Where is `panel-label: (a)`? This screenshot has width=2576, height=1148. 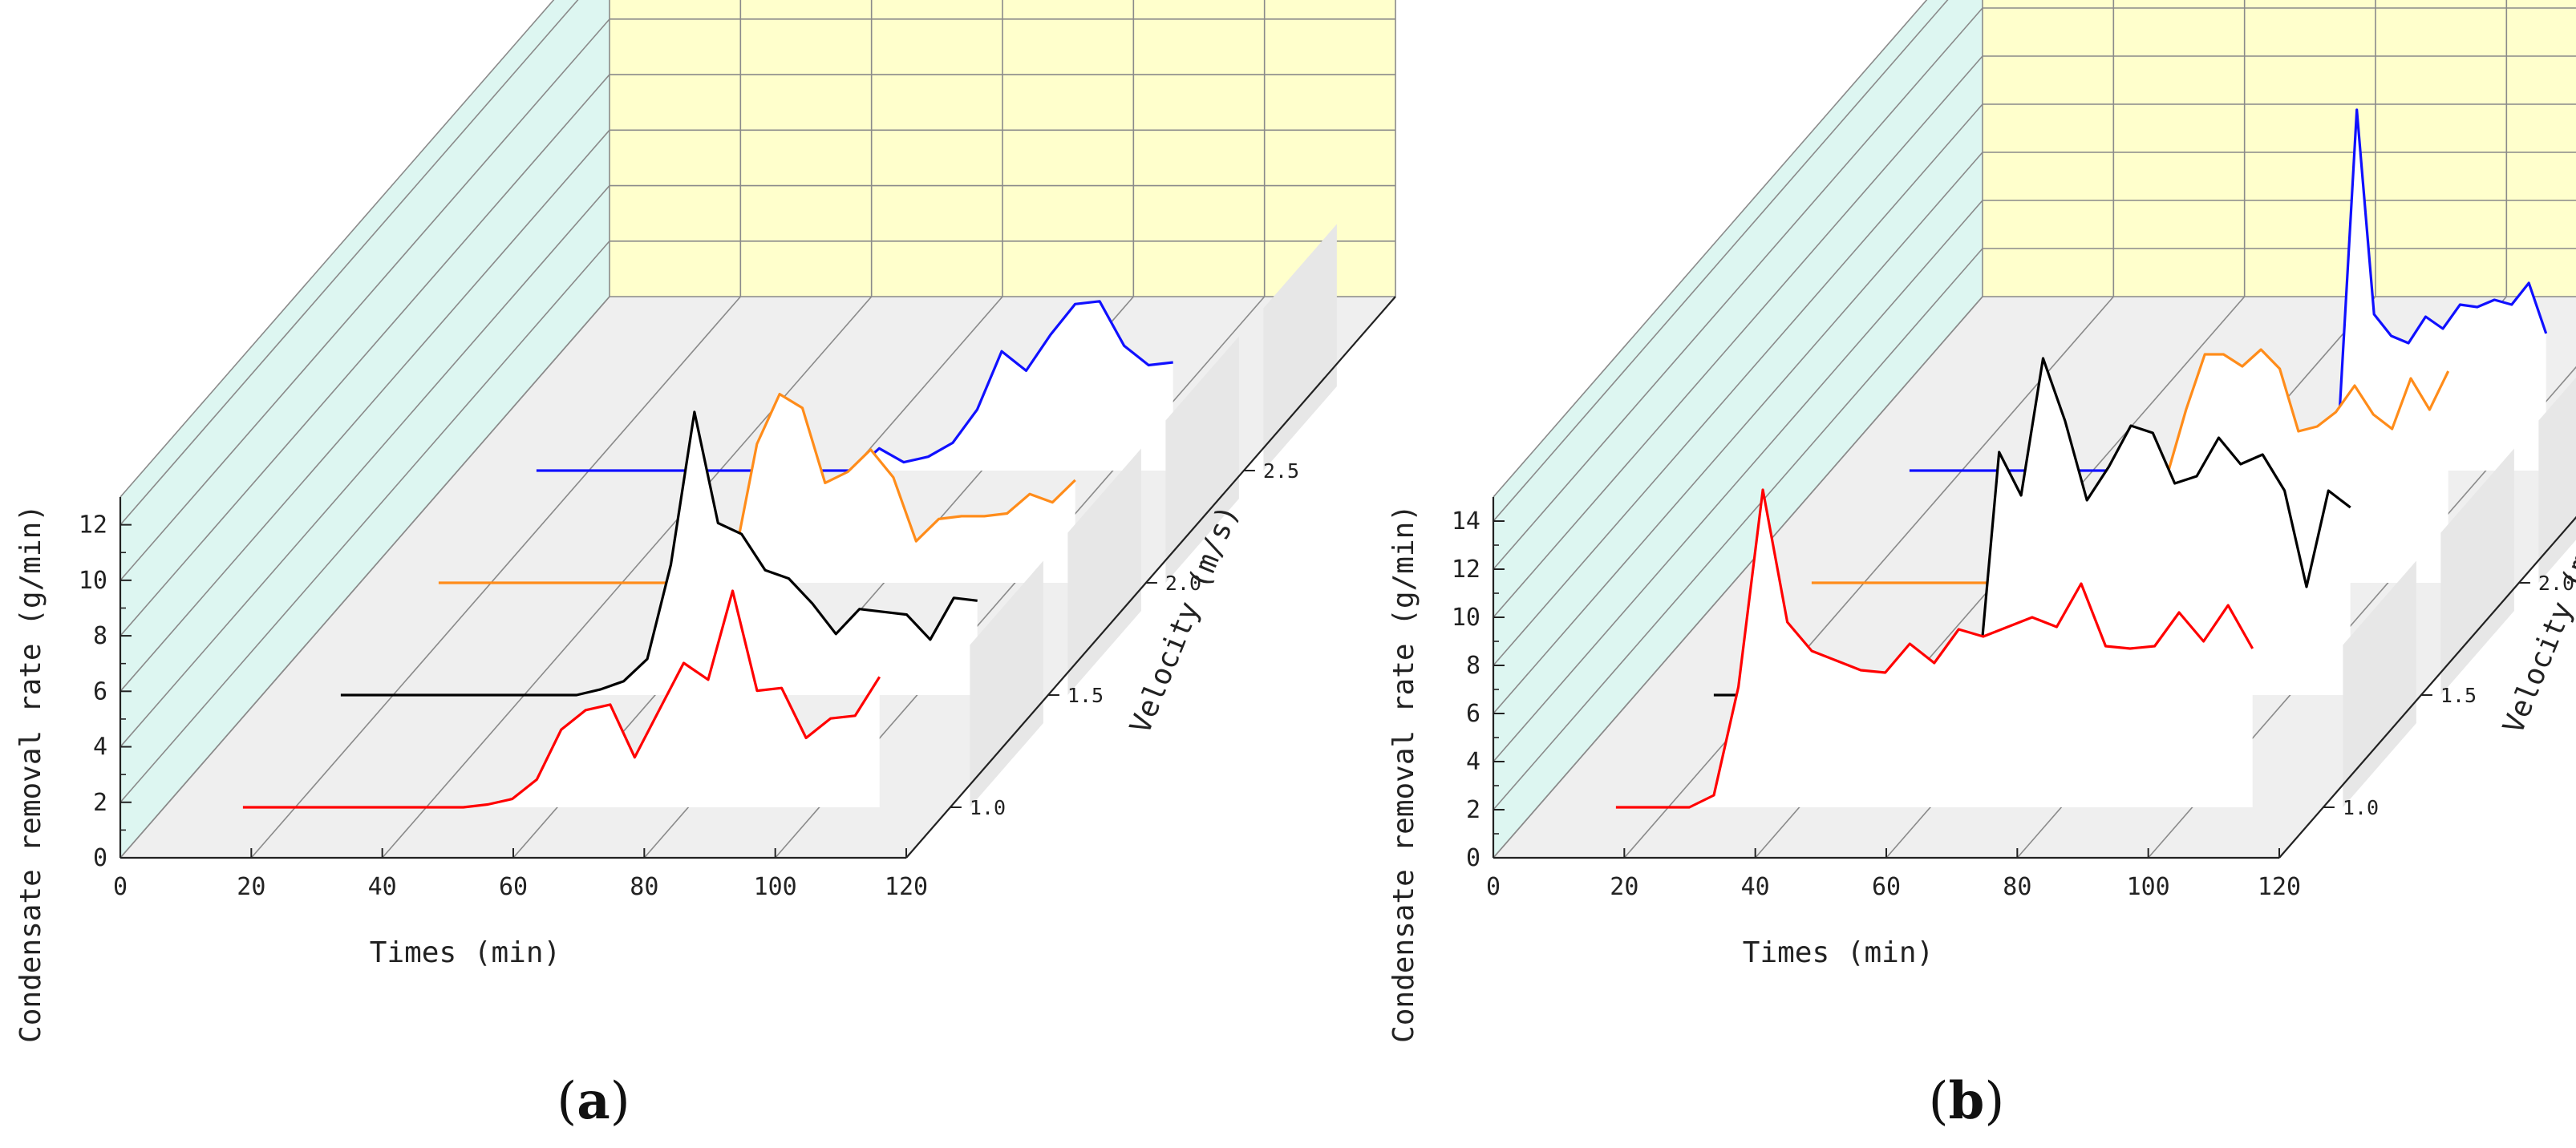
panel-label: (a) is located at coordinates (593, 1101).